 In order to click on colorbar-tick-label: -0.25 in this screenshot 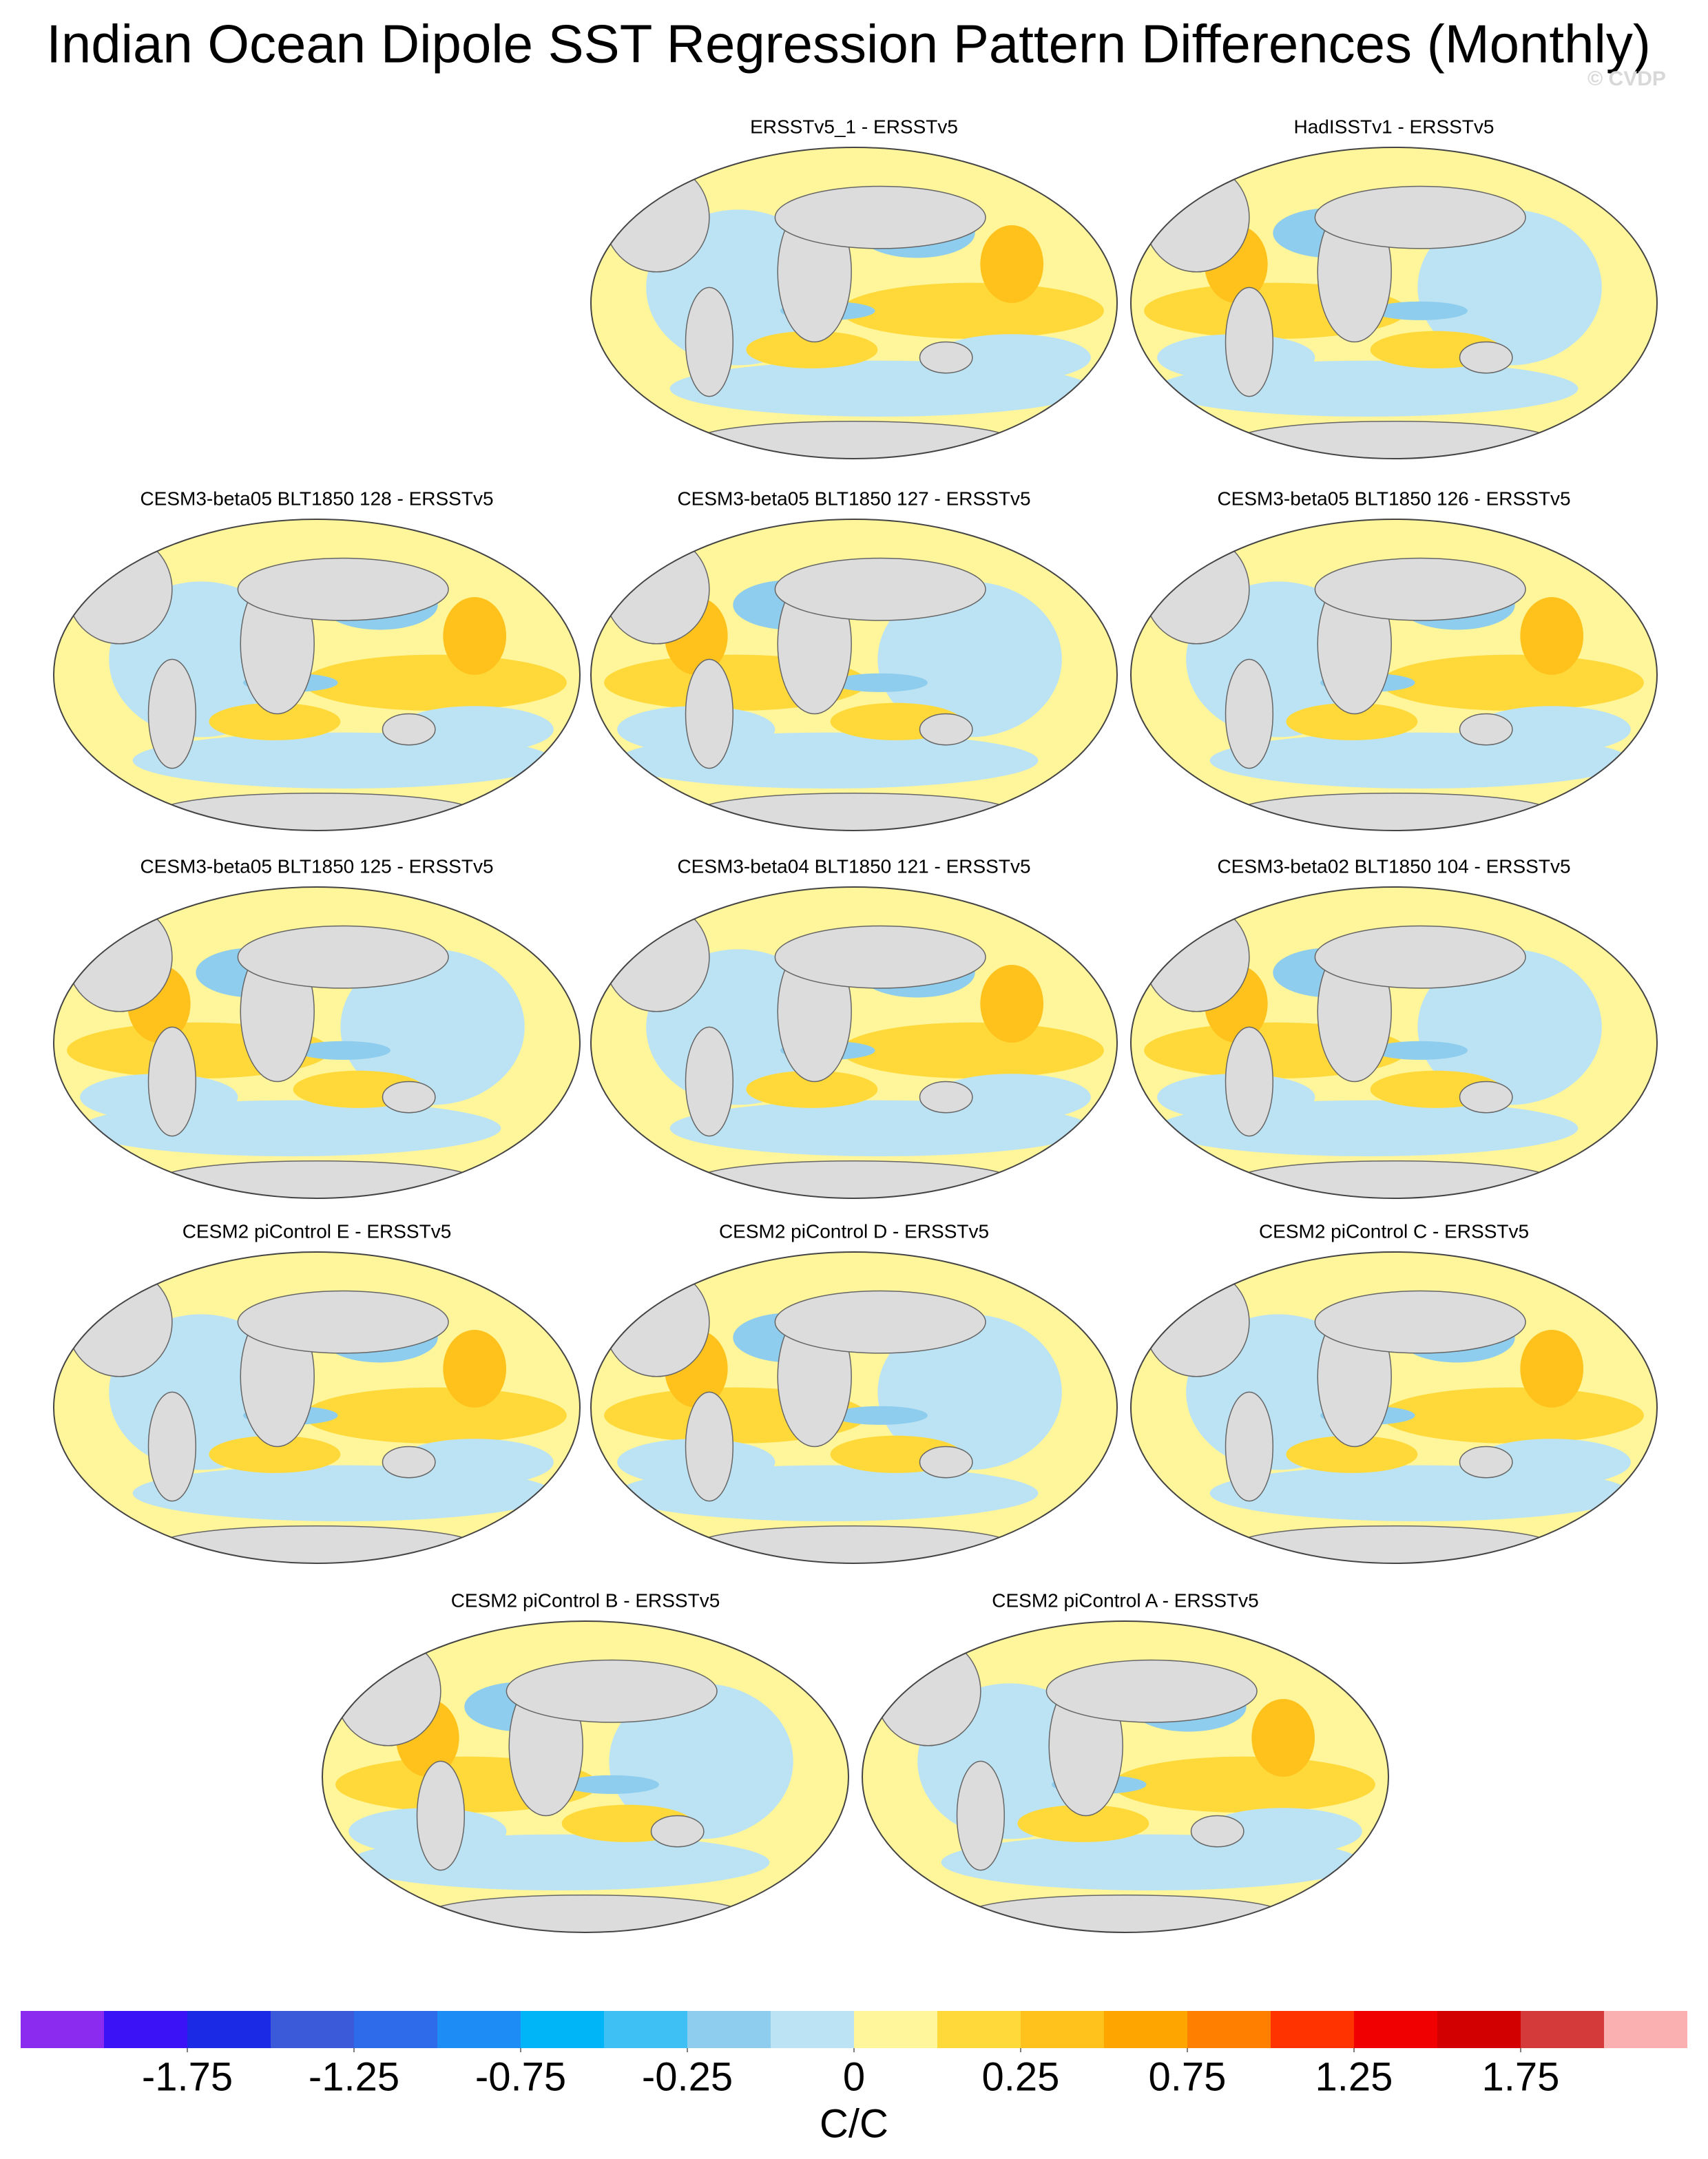, I will do `click(687, 2076)`.